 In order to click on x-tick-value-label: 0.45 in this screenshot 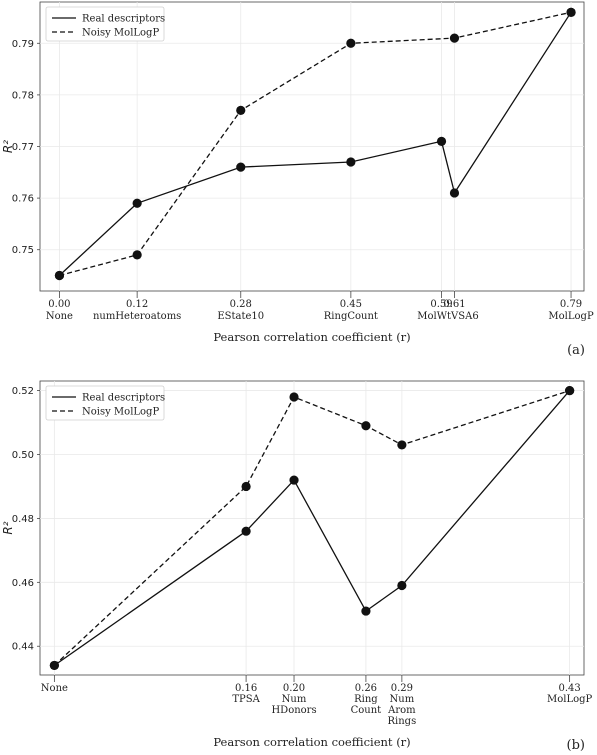, I will do `click(351, 304)`.